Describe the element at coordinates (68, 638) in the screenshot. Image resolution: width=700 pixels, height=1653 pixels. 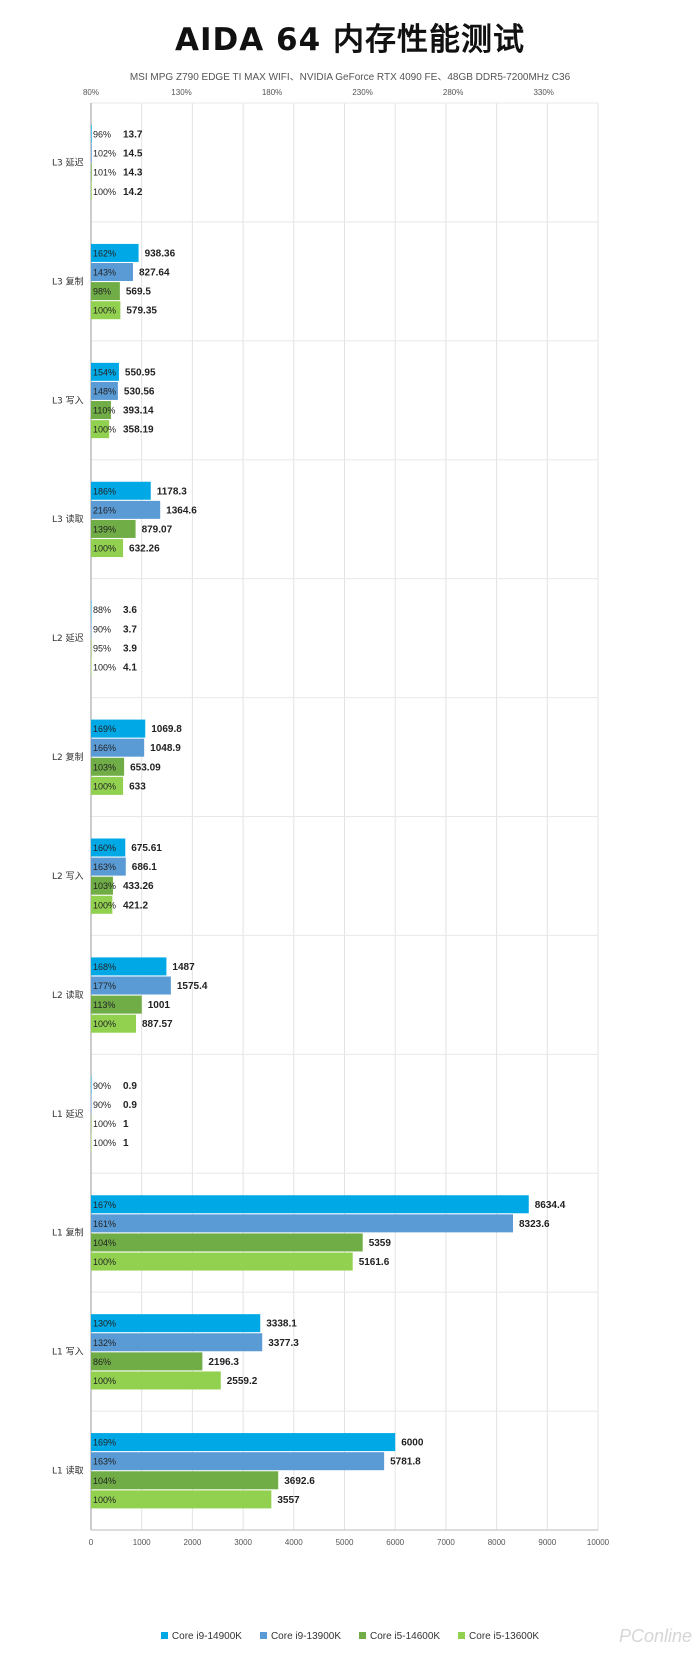
I see `category-label: L2 延迟` at that location.